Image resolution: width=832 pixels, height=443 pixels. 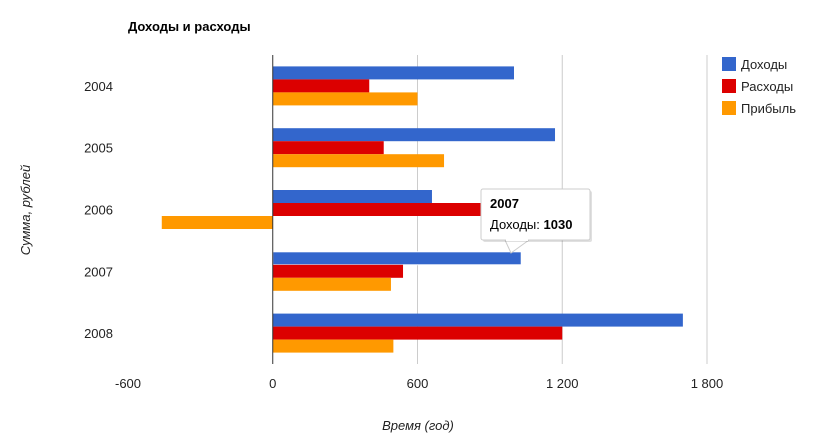 I want to click on x-tick-2: 600, so click(x=418, y=383).